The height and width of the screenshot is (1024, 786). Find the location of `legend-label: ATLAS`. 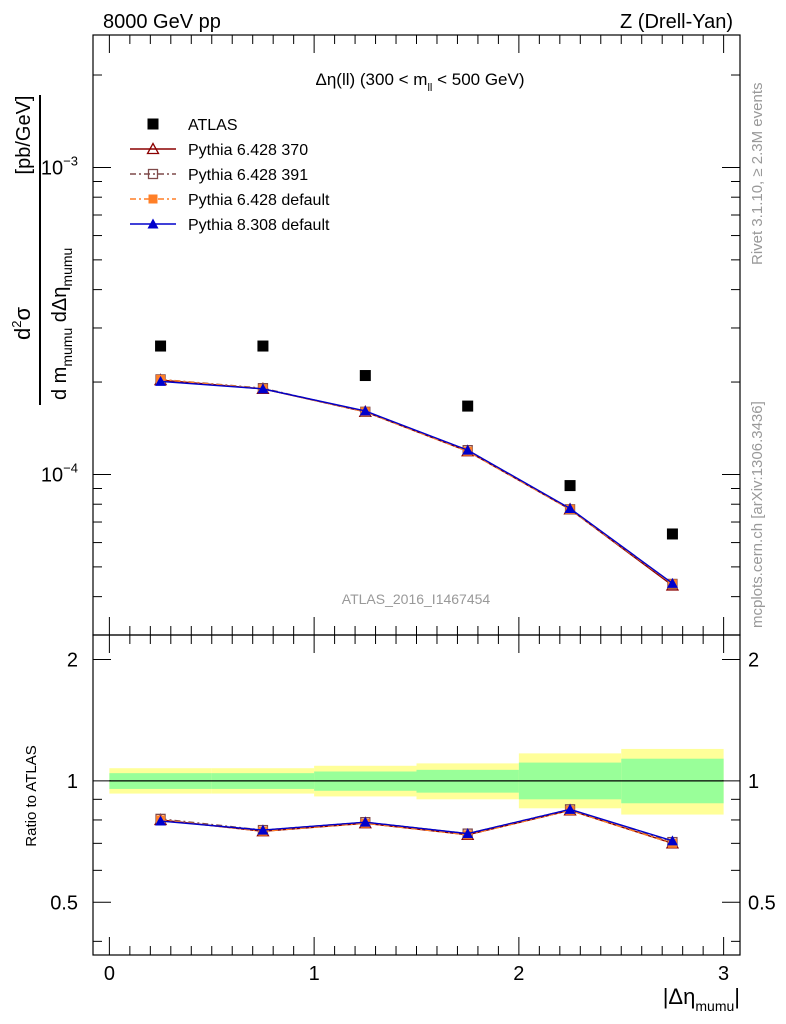

legend-label: ATLAS is located at coordinates (213, 125).